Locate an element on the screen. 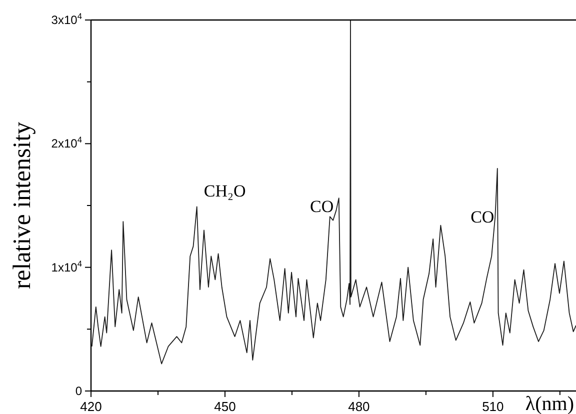  x-tick-label: 480 is located at coordinates (359, 406).